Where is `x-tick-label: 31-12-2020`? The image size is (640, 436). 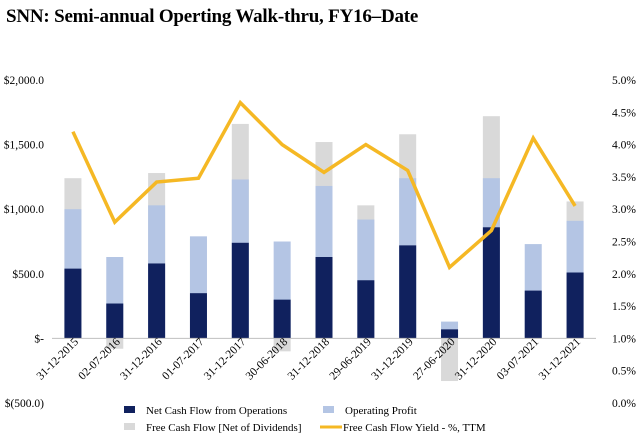 x-tick-label: 31-12-2020 is located at coordinates (476, 359).